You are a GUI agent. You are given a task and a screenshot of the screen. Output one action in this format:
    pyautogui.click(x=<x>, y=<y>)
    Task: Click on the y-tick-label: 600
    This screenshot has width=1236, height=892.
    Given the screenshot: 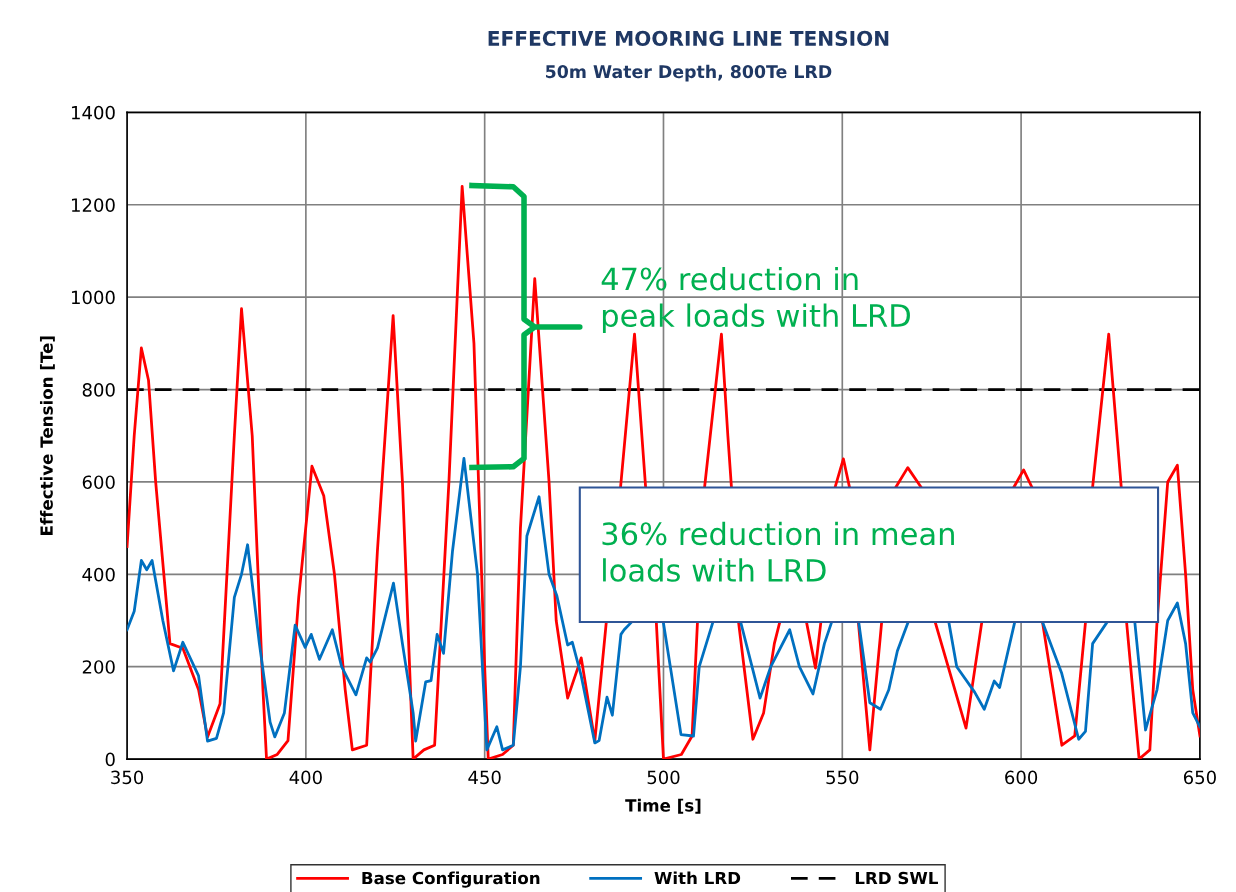 What is the action you would take?
    pyautogui.click(x=98, y=482)
    